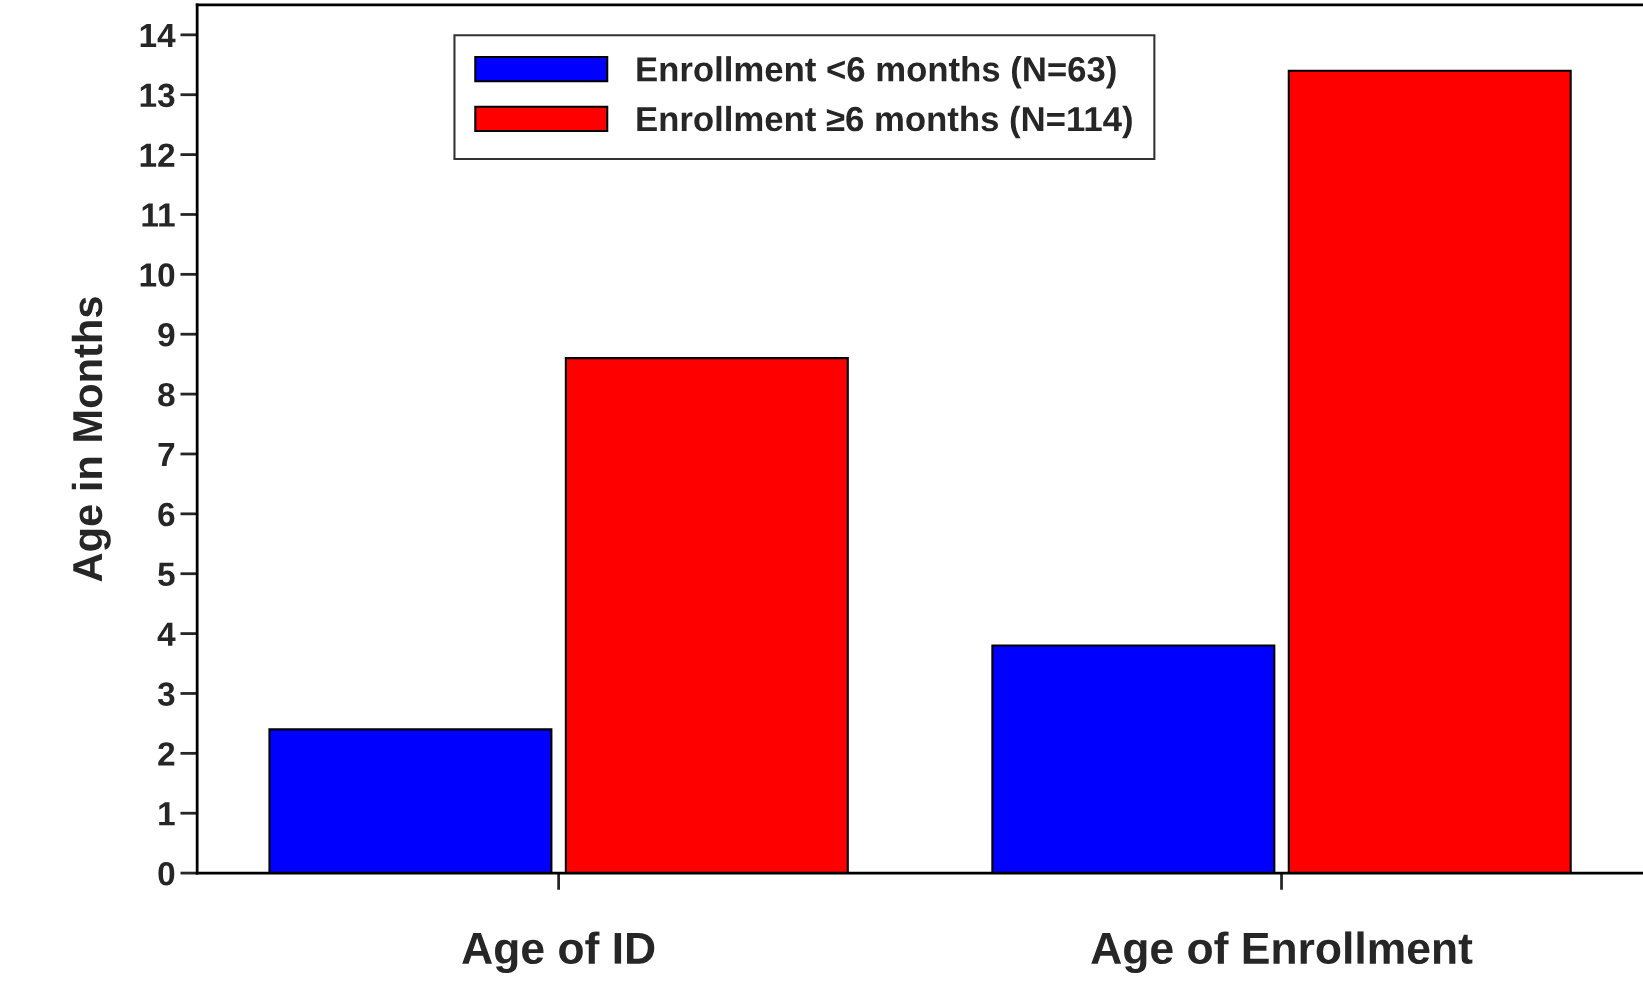 This screenshot has height=981, width=1643. Describe the element at coordinates (166, 873) in the screenshot. I see `y-tick-label: 0` at that location.